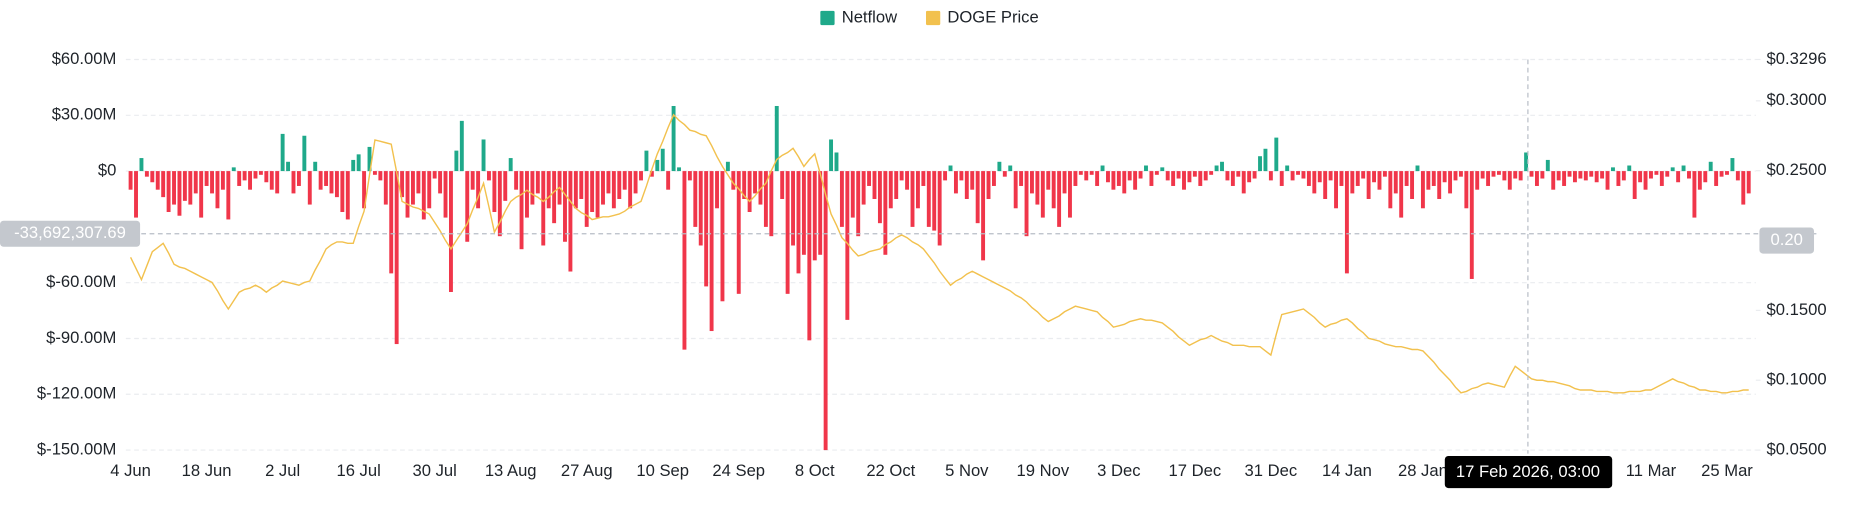 The height and width of the screenshot is (525, 1852). What do you see at coordinates (1118, 470) in the screenshot?
I see `x-tick-label: 3 Dec` at bounding box center [1118, 470].